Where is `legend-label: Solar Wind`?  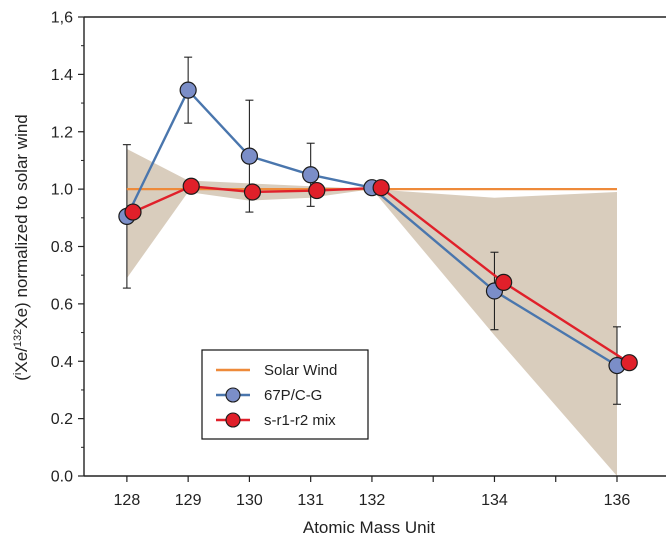 legend-label: Solar Wind is located at coordinates (300, 370).